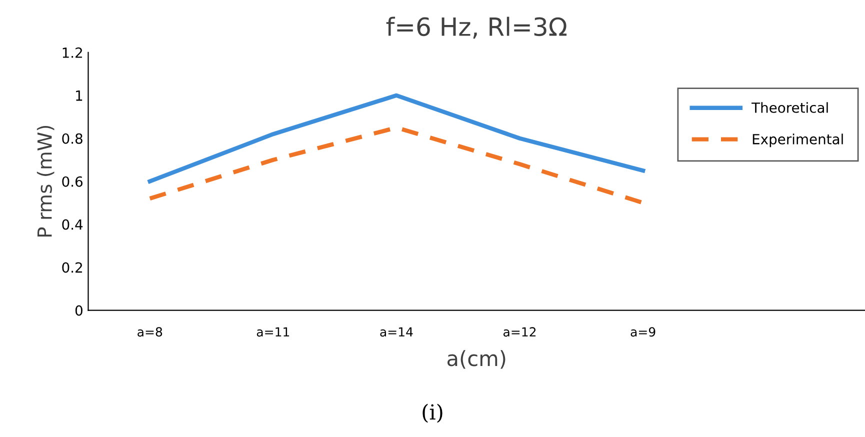  I want to click on x-tick-label: a=12, so click(520, 332).